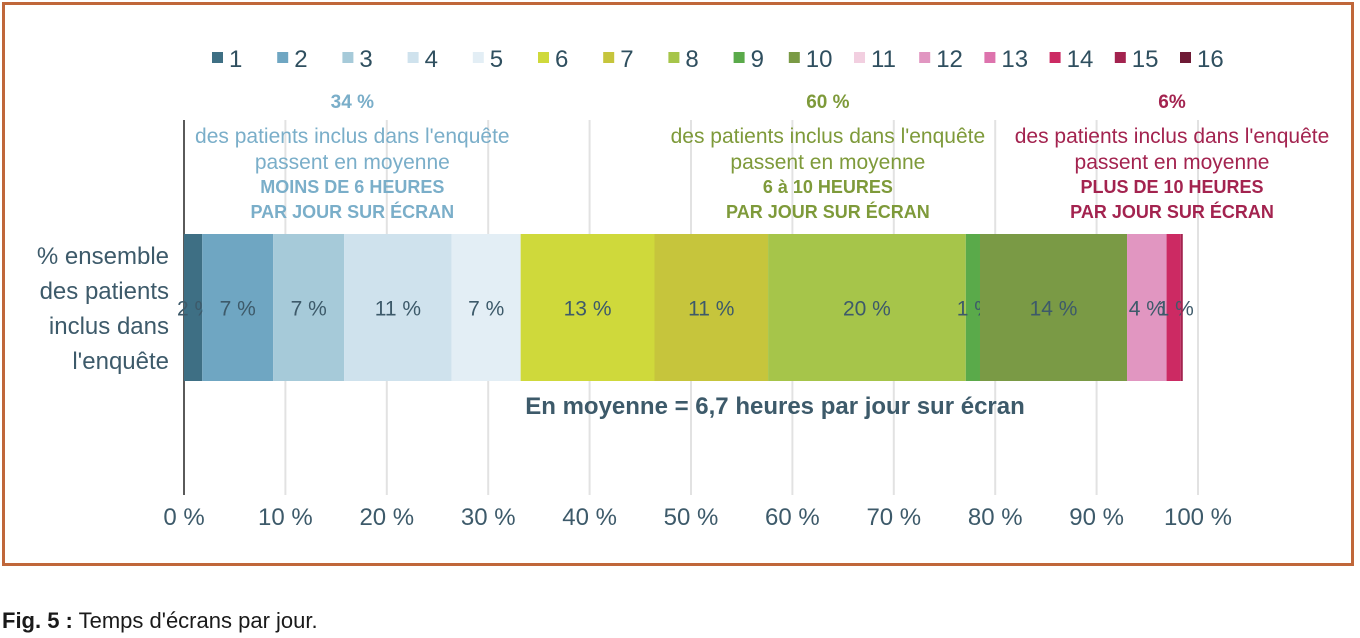 This screenshot has height=638, width=1360. What do you see at coordinates (235, 59) in the screenshot?
I see `legend-label: 1` at bounding box center [235, 59].